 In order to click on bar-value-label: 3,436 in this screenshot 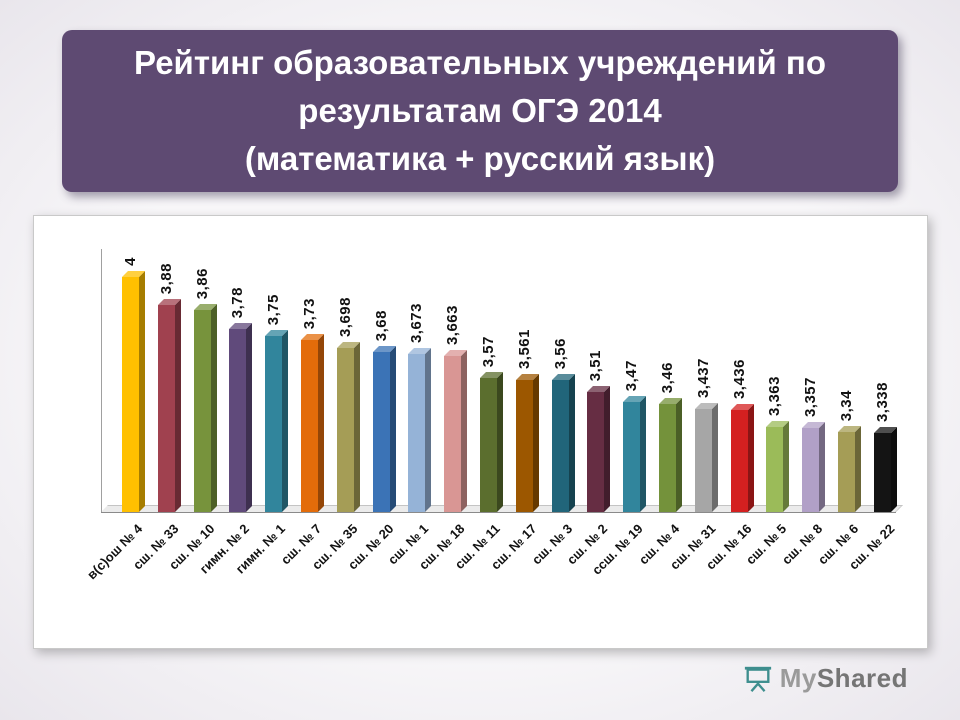, I will do `click(739, 378)`.